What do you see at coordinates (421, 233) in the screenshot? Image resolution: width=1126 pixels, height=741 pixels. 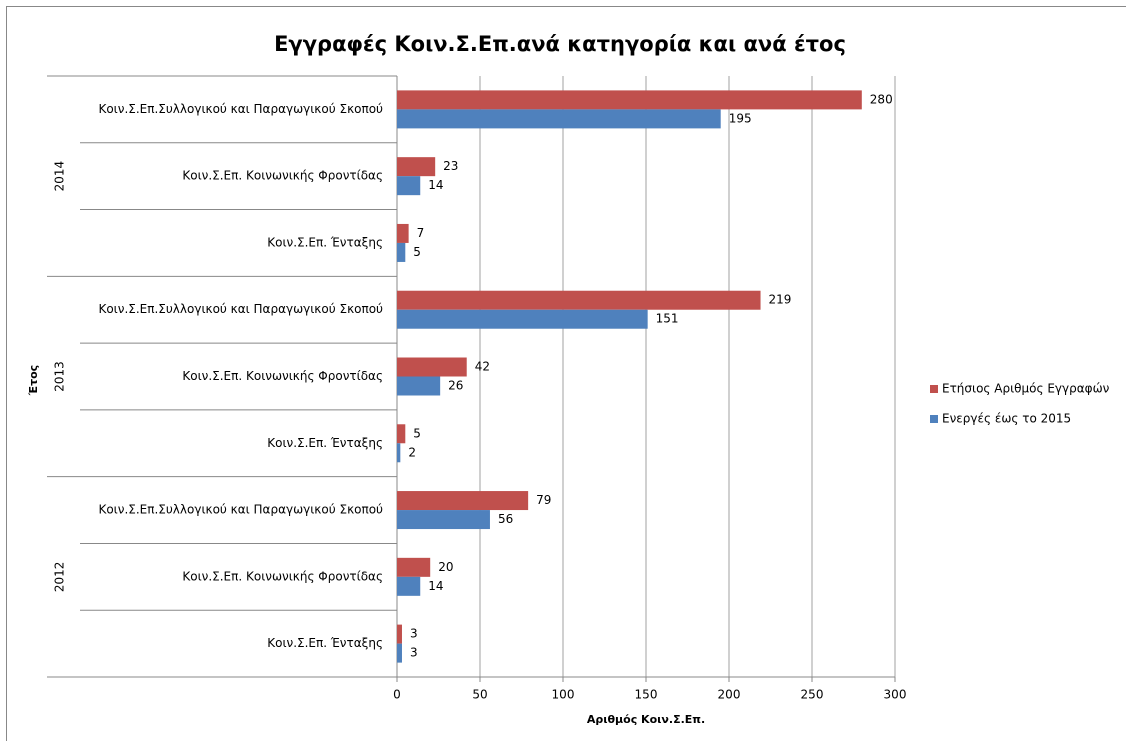 I see `data-label: 7` at bounding box center [421, 233].